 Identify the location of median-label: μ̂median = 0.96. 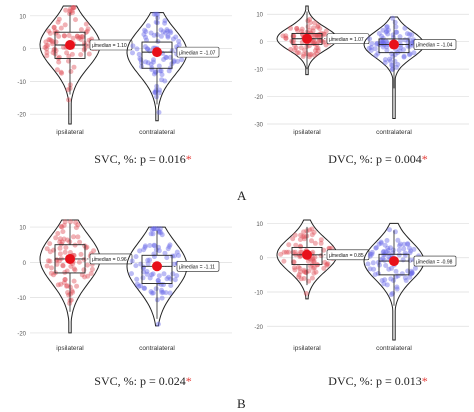
(109, 260).